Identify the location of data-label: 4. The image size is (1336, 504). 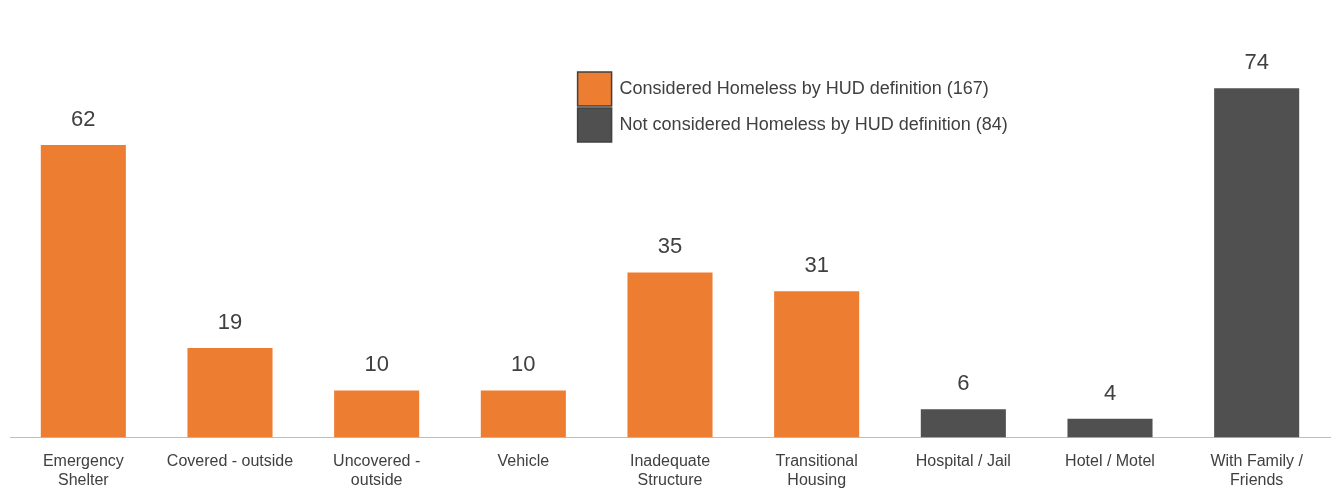
(1110, 392).